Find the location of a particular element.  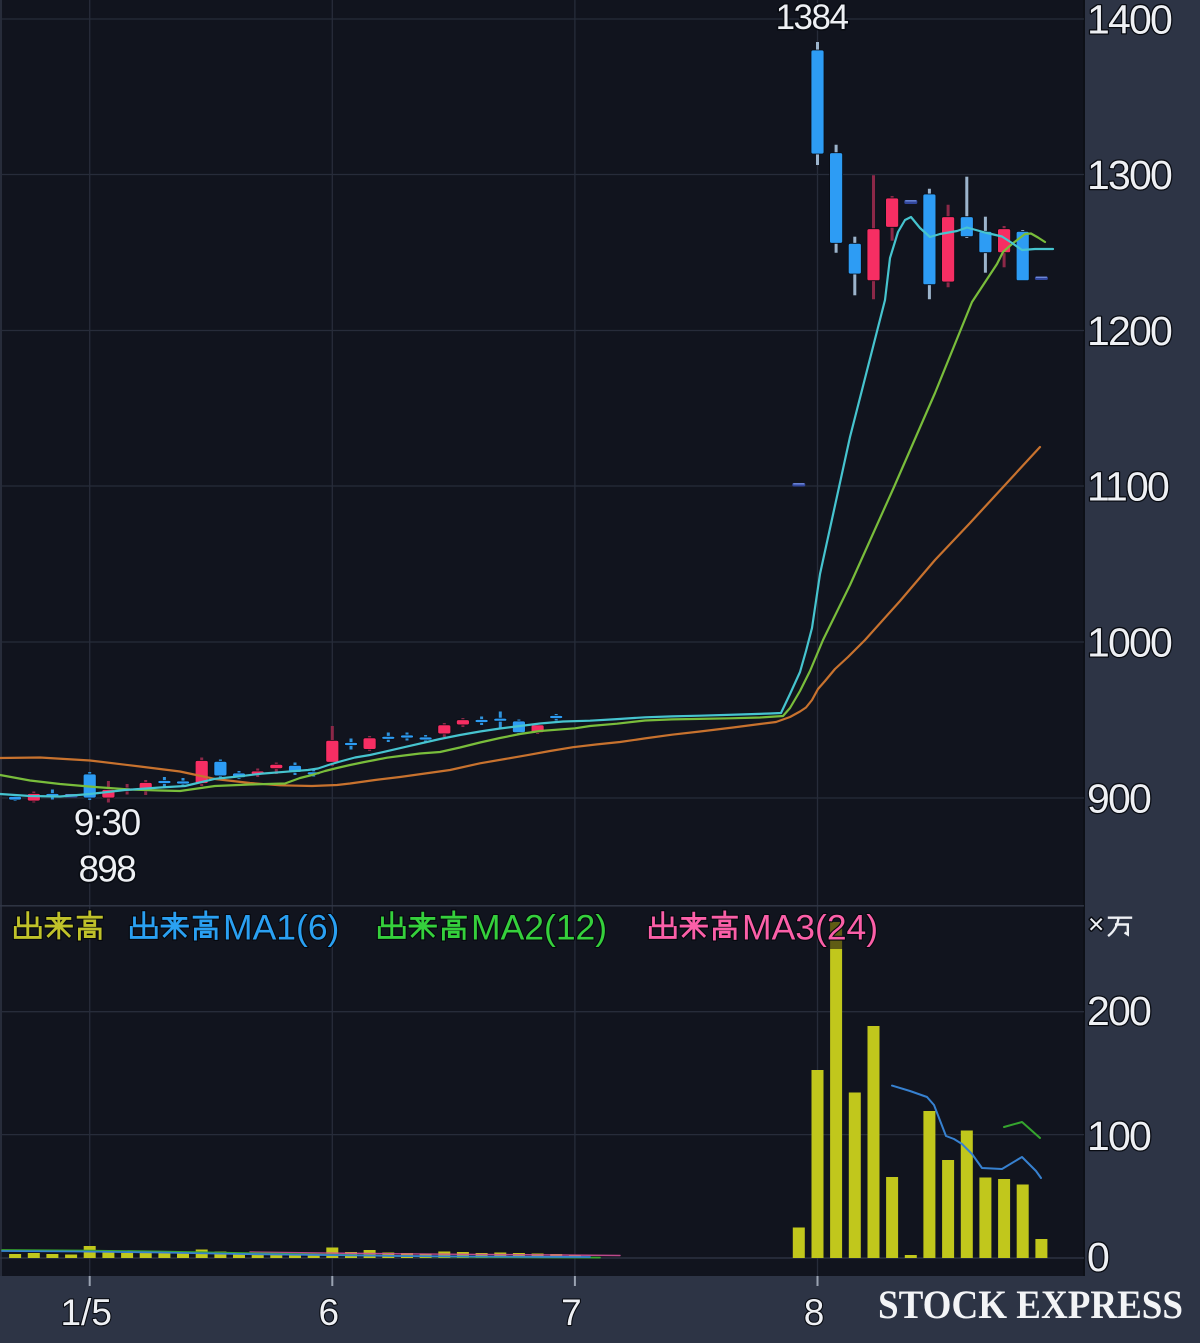

svg-text: 100 is located at coordinates (1119, 1136).